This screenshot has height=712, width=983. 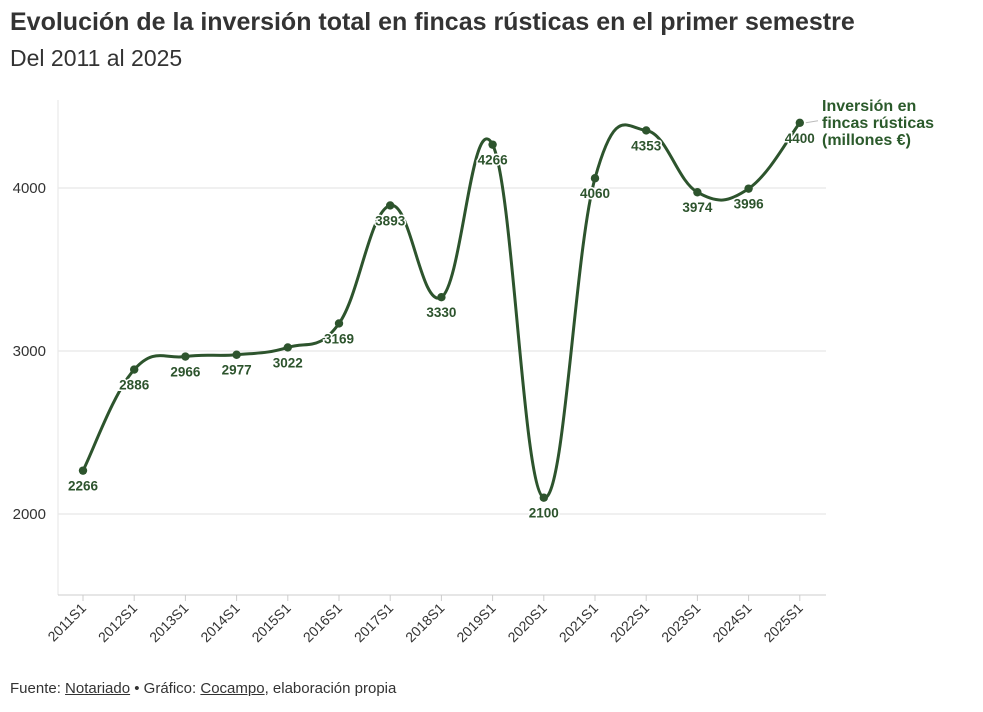 What do you see at coordinates (134, 385) in the screenshot?
I see `data-label-2012S1: 2886` at bounding box center [134, 385].